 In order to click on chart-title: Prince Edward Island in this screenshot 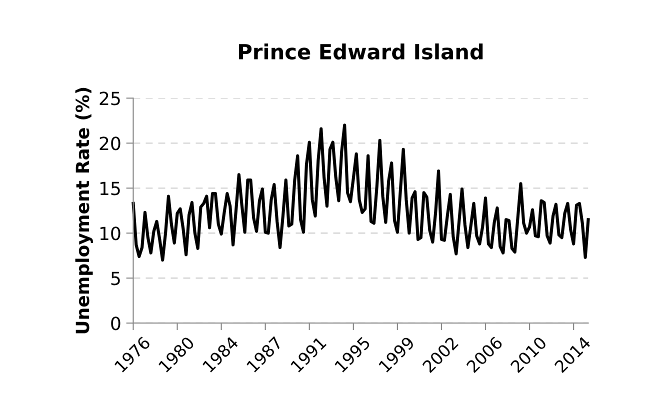, I will do `click(361, 51)`.